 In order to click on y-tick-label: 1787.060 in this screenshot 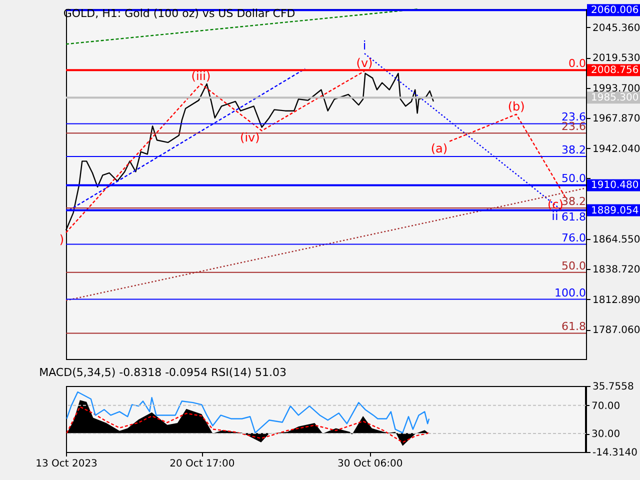, I will do `click(616, 330)`.